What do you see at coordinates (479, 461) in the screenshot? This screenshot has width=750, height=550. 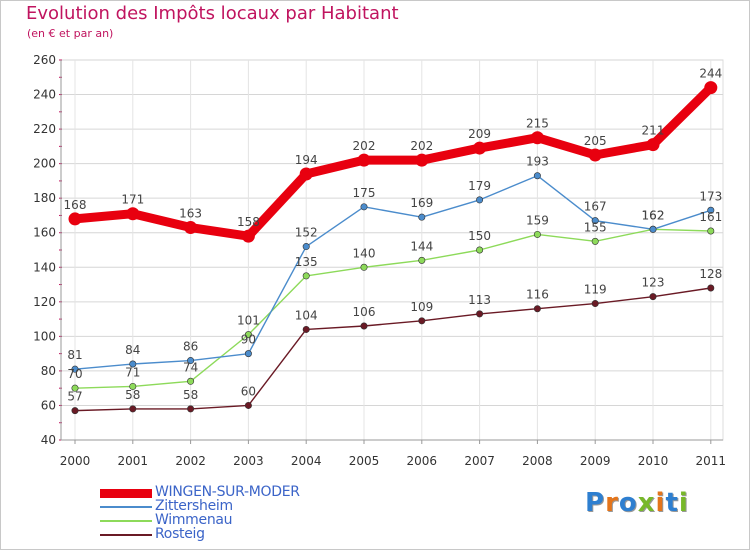 I see `x-tick-label: 2007` at bounding box center [479, 461].